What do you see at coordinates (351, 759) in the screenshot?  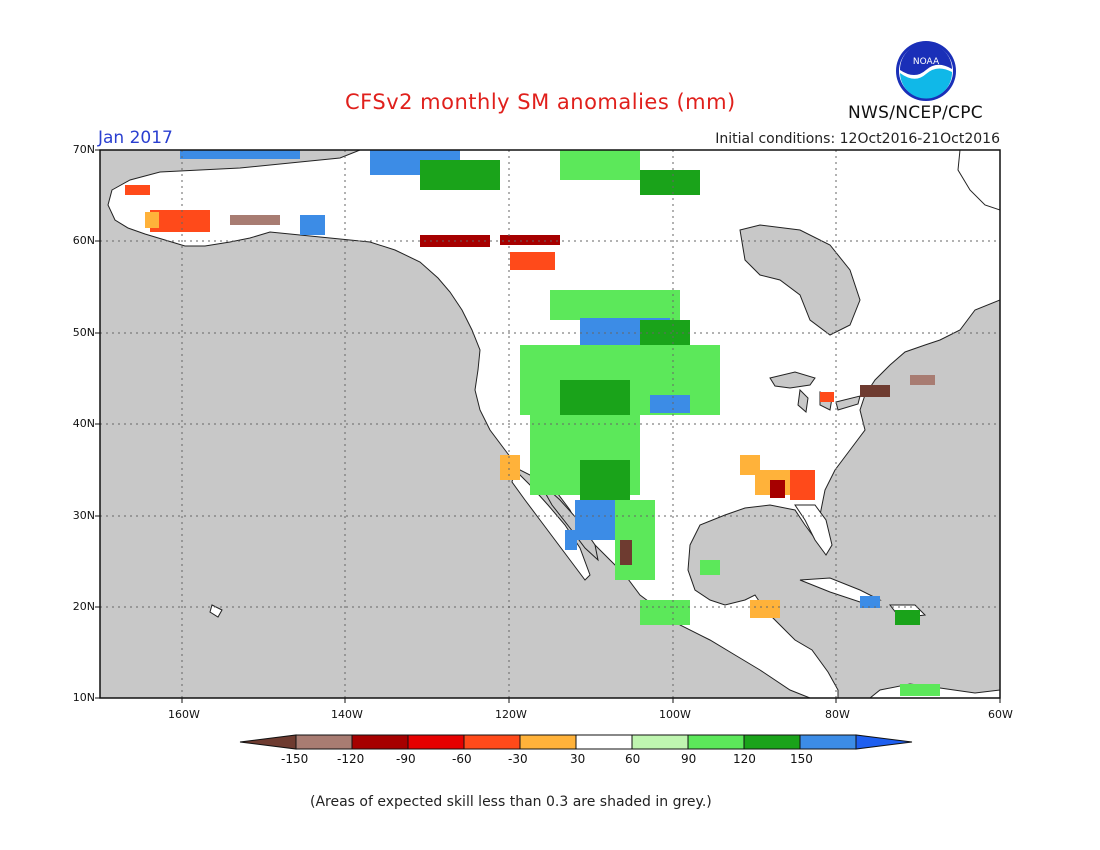 I see `colorbar-label-1: -120` at bounding box center [351, 759].